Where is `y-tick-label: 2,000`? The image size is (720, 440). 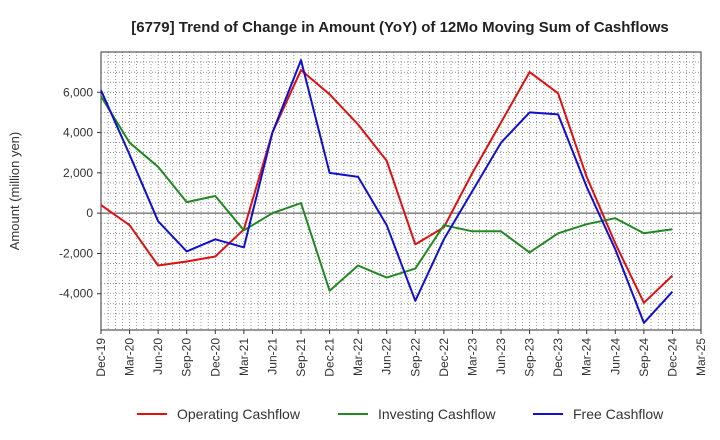 y-tick-label: 2,000 is located at coordinates (78, 173).